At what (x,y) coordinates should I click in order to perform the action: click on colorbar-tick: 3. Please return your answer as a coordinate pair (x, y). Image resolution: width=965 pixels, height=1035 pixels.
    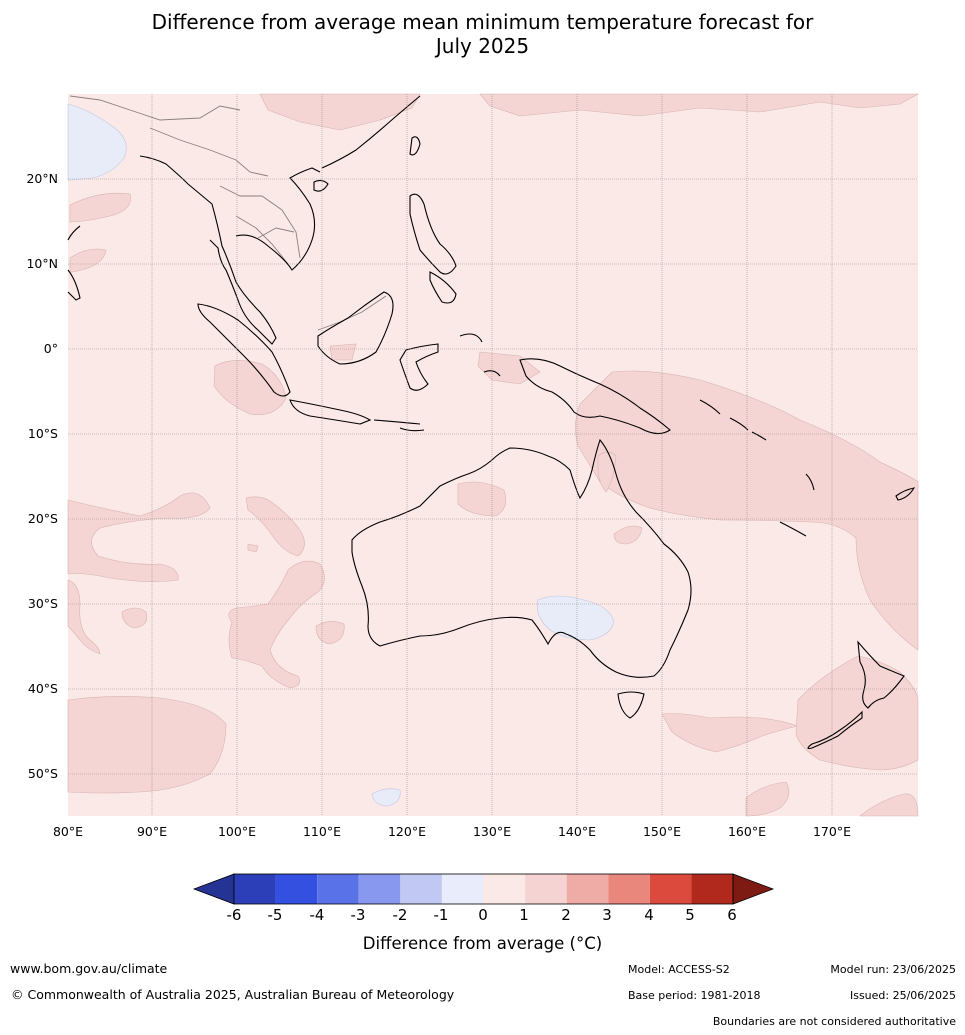
    Looking at the image, I should click on (607, 915).